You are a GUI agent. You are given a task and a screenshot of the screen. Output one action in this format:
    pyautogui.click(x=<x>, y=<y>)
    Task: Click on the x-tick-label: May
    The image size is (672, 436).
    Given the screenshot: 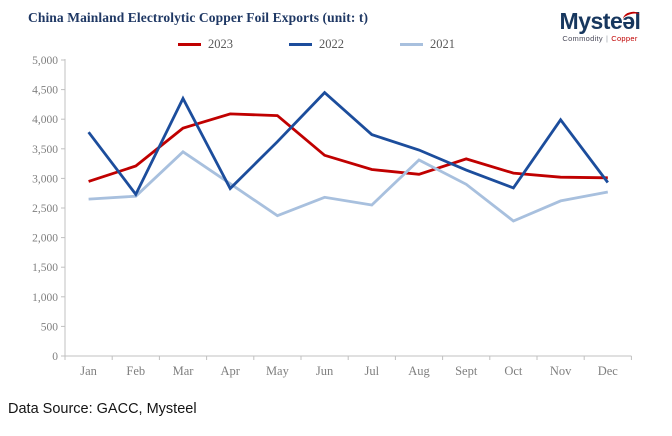 What is the action you would take?
    pyautogui.click(x=278, y=371)
    